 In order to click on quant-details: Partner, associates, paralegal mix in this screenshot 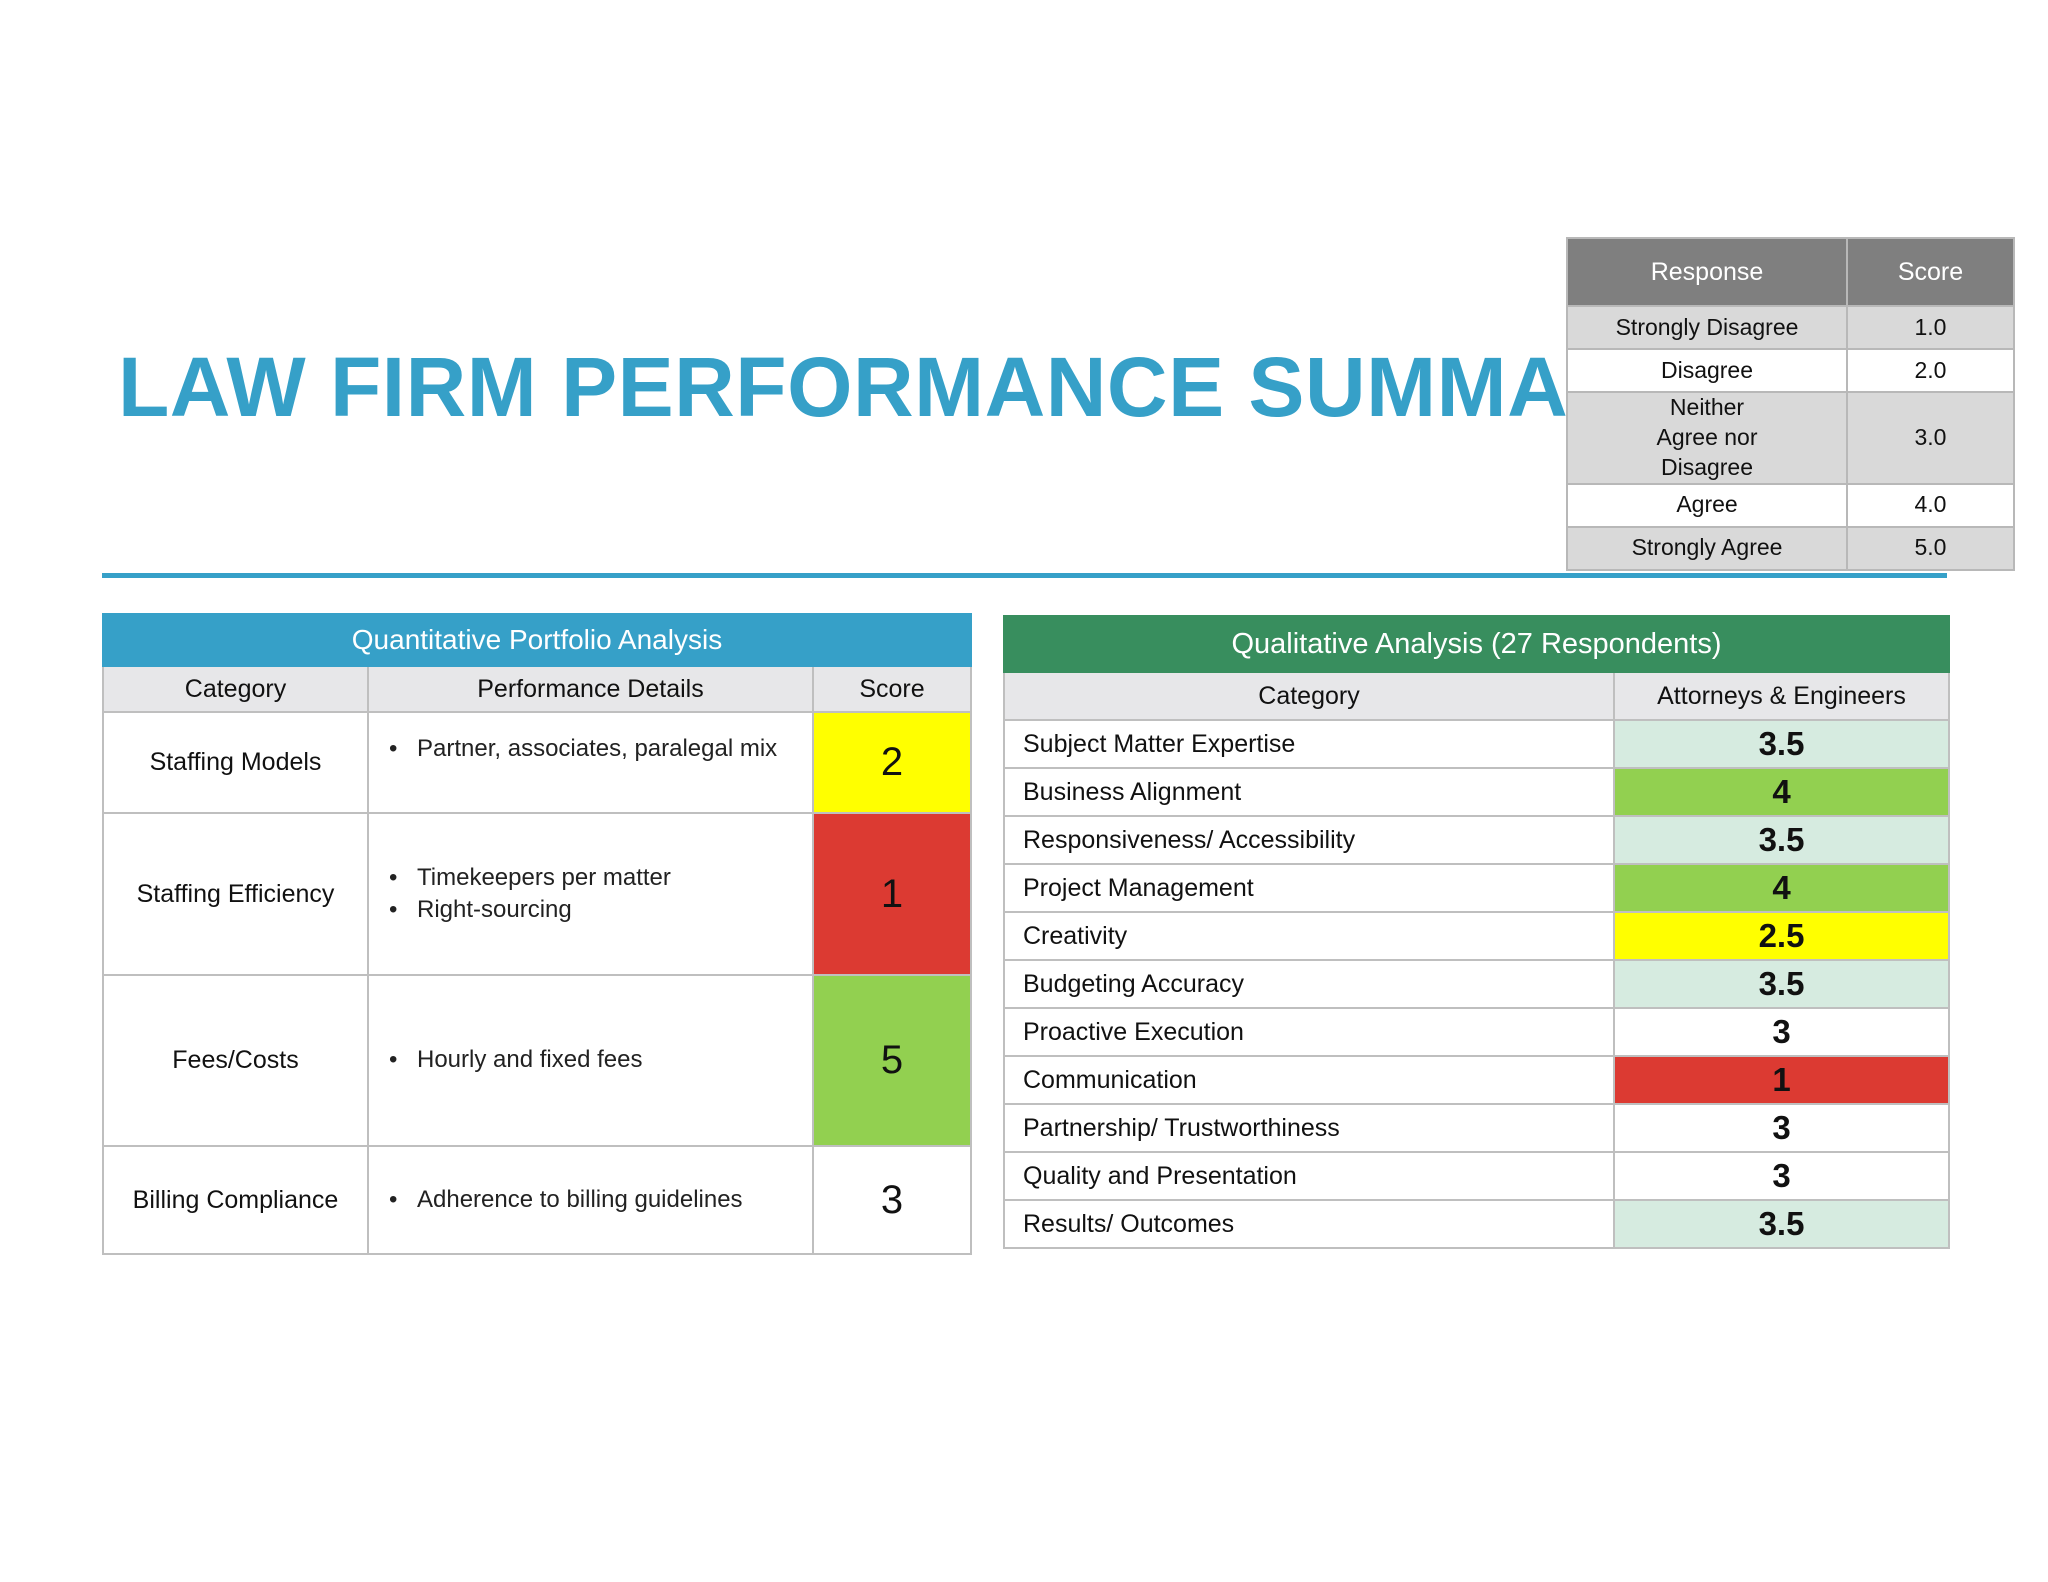, I will do `click(590, 762)`.